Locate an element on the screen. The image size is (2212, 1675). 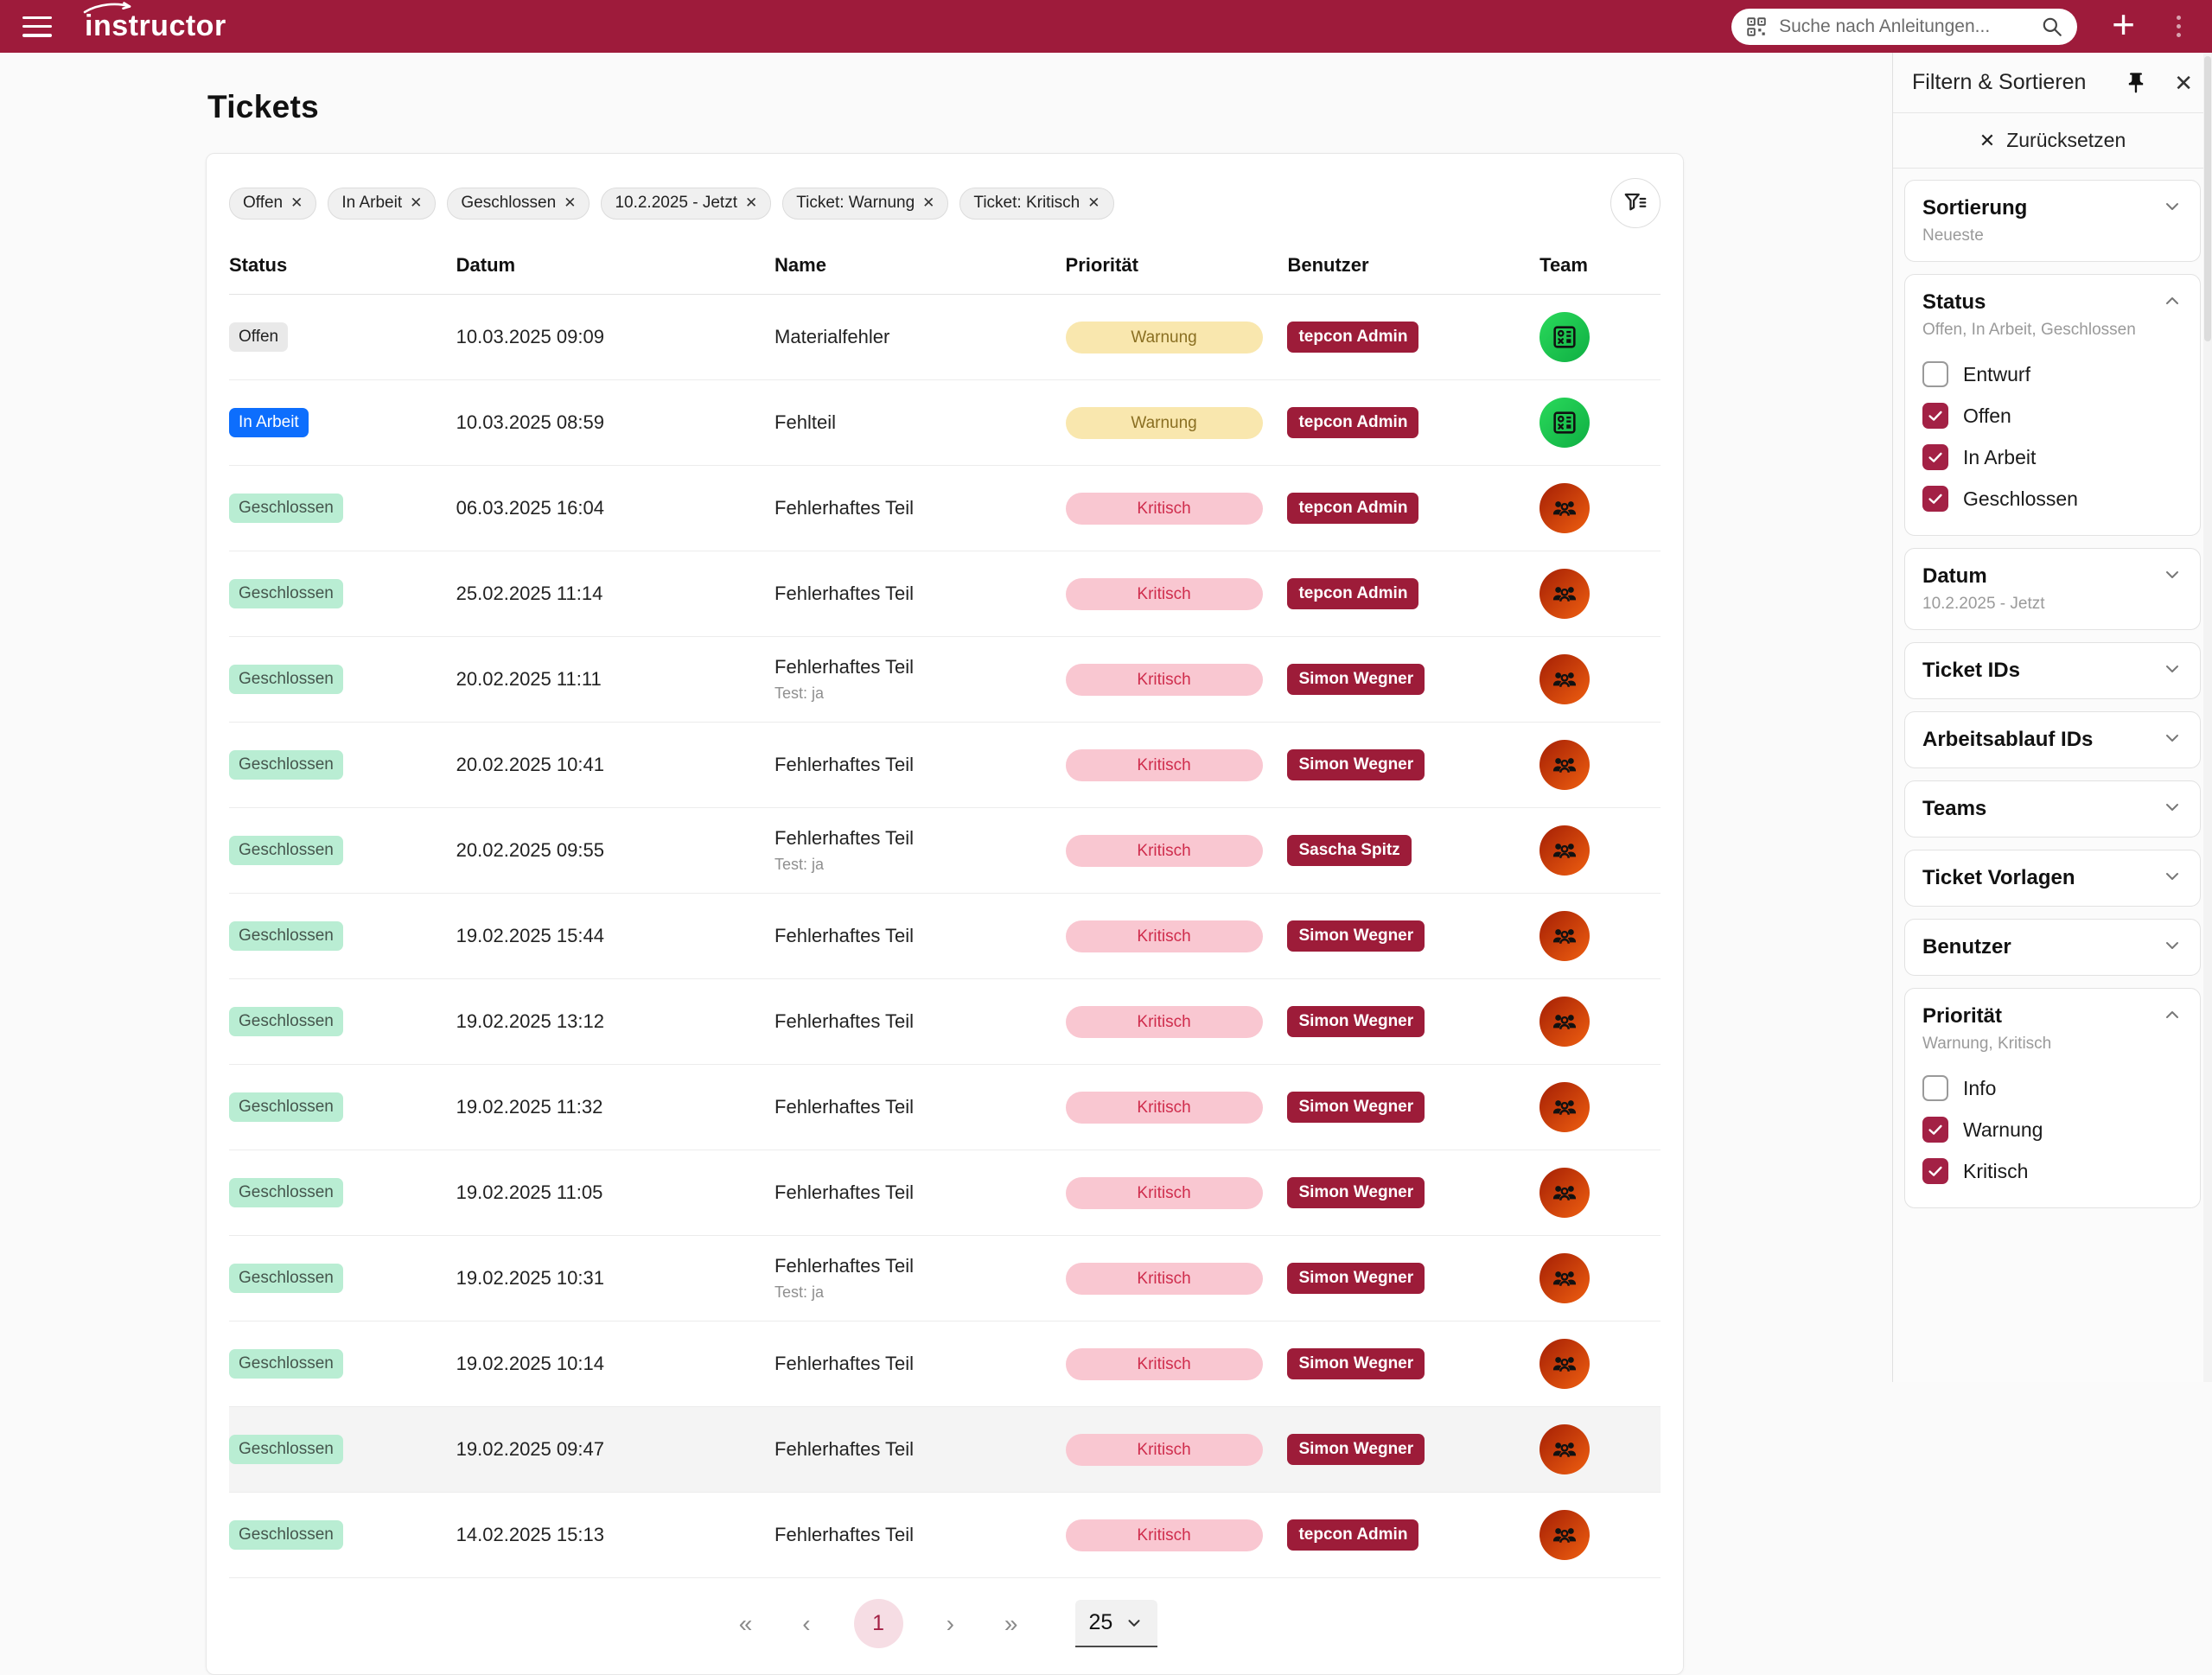
section-prioritaet-header: Priorität Warnung, Kritisch is located at coordinates (2052, 1029).